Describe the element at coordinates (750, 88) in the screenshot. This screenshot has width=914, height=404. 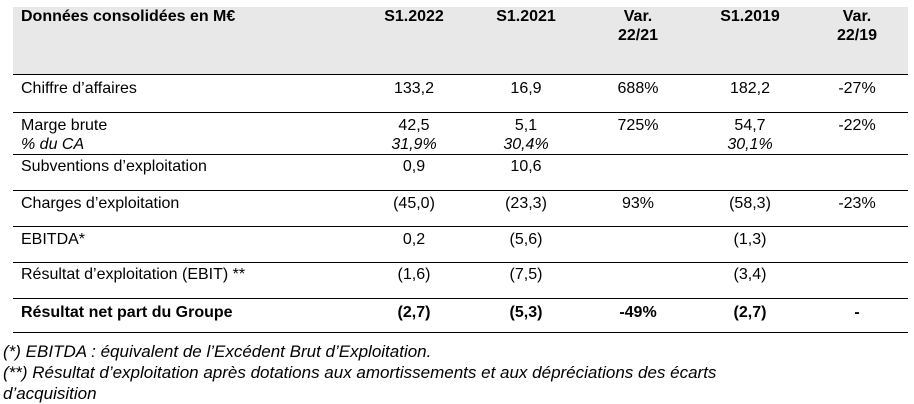
I see `cell: 182,2` at that location.